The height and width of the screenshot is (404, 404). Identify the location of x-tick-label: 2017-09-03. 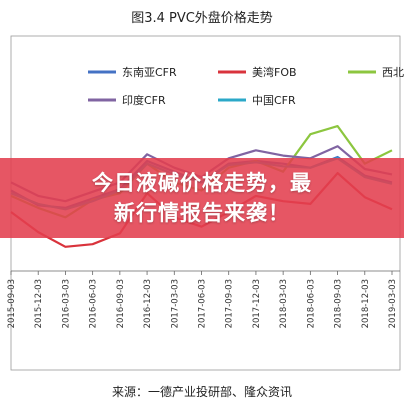
(230, 303).